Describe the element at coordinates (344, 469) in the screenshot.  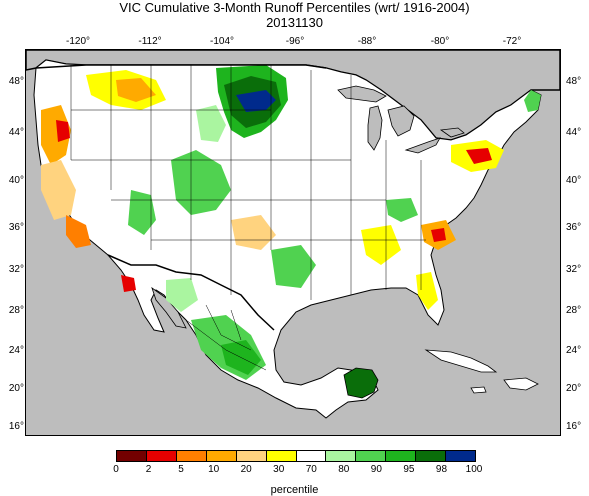
I see `legend-break-label: 80` at that location.